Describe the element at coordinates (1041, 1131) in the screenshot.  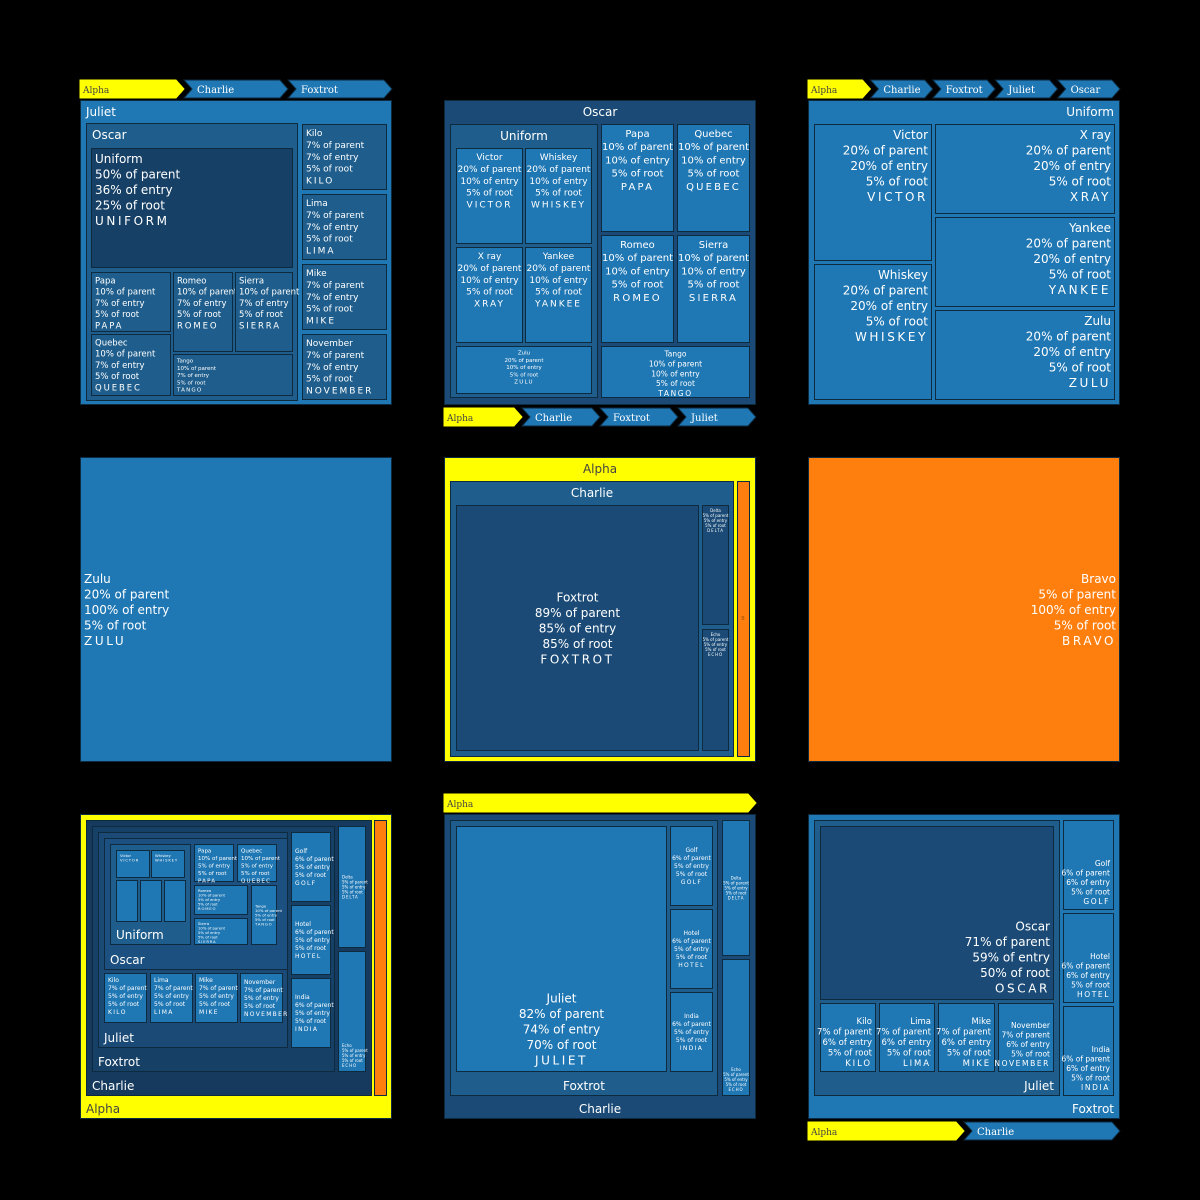
I see `pathbar-p9-charlie` at that location.